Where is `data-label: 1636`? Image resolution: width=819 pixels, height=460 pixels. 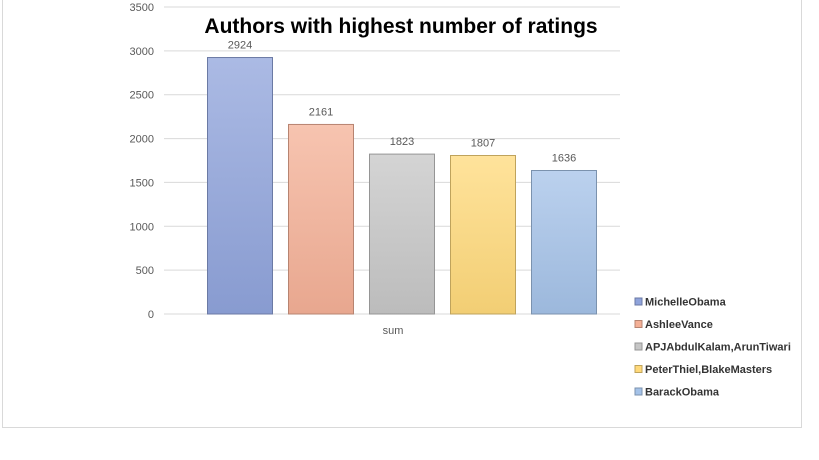
data-label: 1636 is located at coordinates (564, 158).